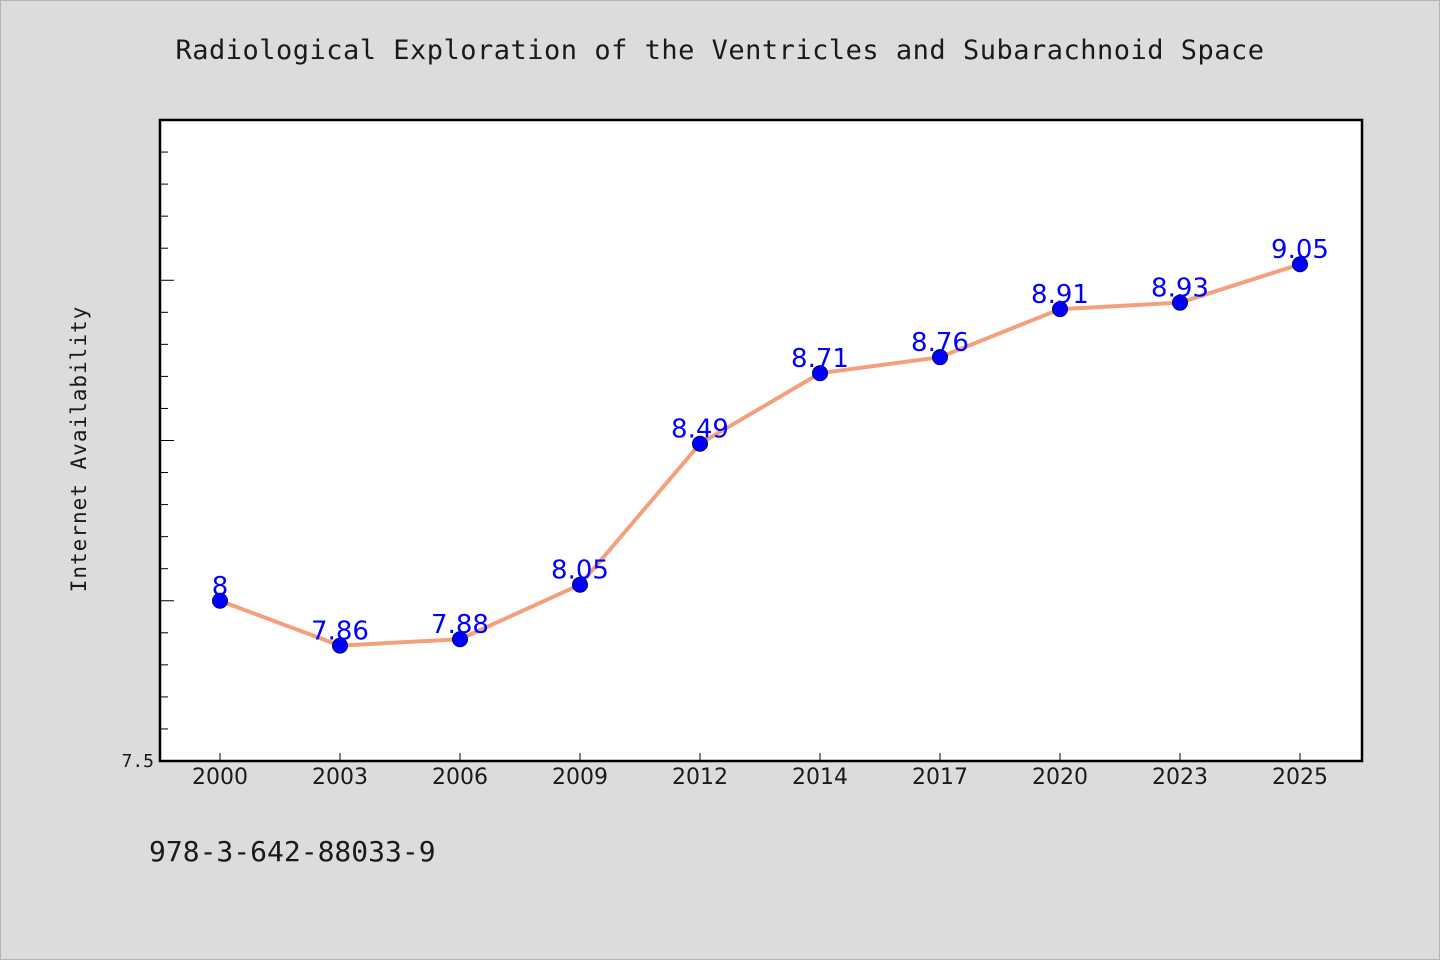  Describe the element at coordinates (340, 632) in the screenshot. I see `data-label: 7.86` at that location.